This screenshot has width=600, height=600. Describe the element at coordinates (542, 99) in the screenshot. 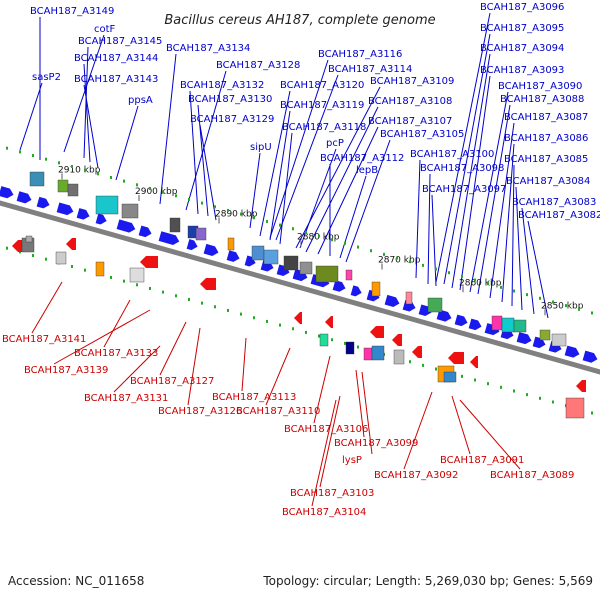

I see `forward-gene-label: BCAH187_A3088` at that location.